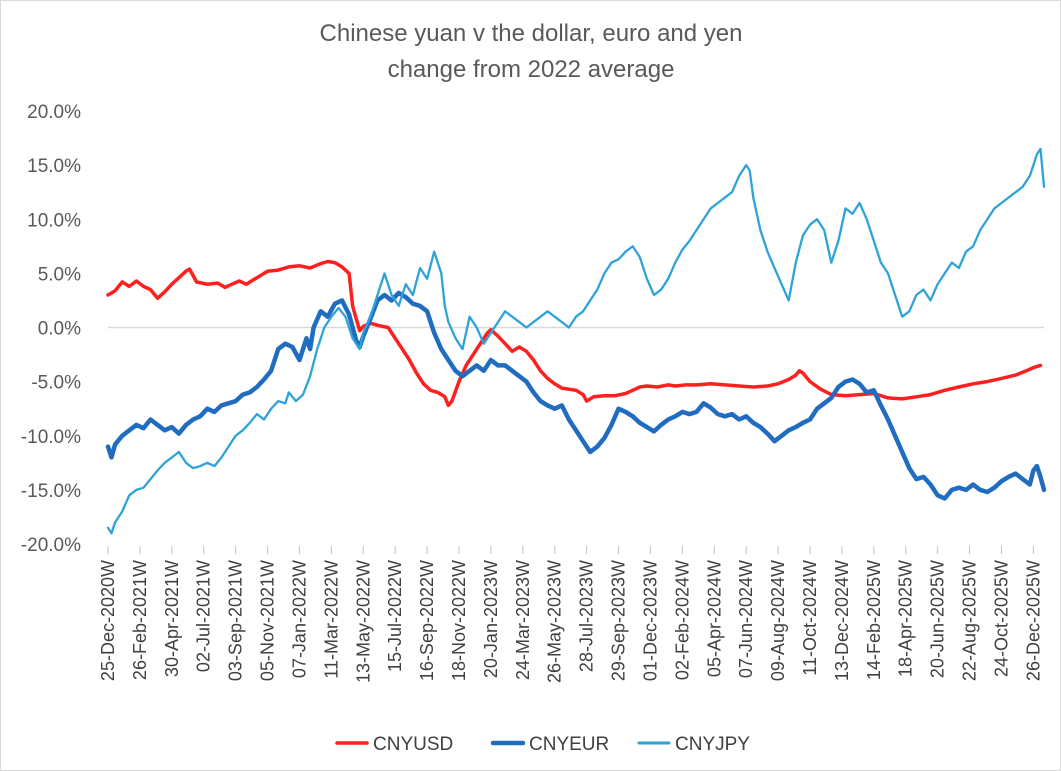 Image resolution: width=1061 pixels, height=771 pixels. Describe the element at coordinates (531, 33) in the screenshot. I see `chart-title: Chinese yuan v the dollar, euro and yen` at that location.